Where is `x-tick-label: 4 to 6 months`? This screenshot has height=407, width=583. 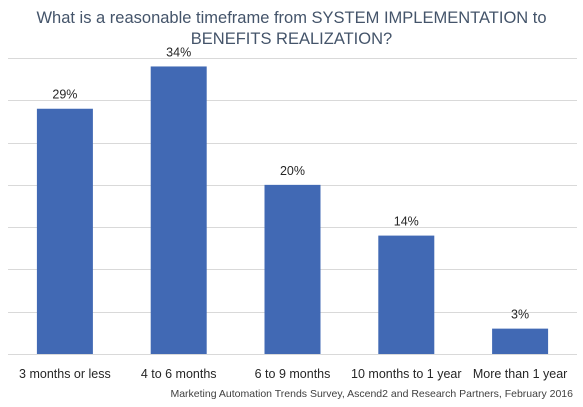 x-tick-label: 4 to 6 months is located at coordinates (179, 374).